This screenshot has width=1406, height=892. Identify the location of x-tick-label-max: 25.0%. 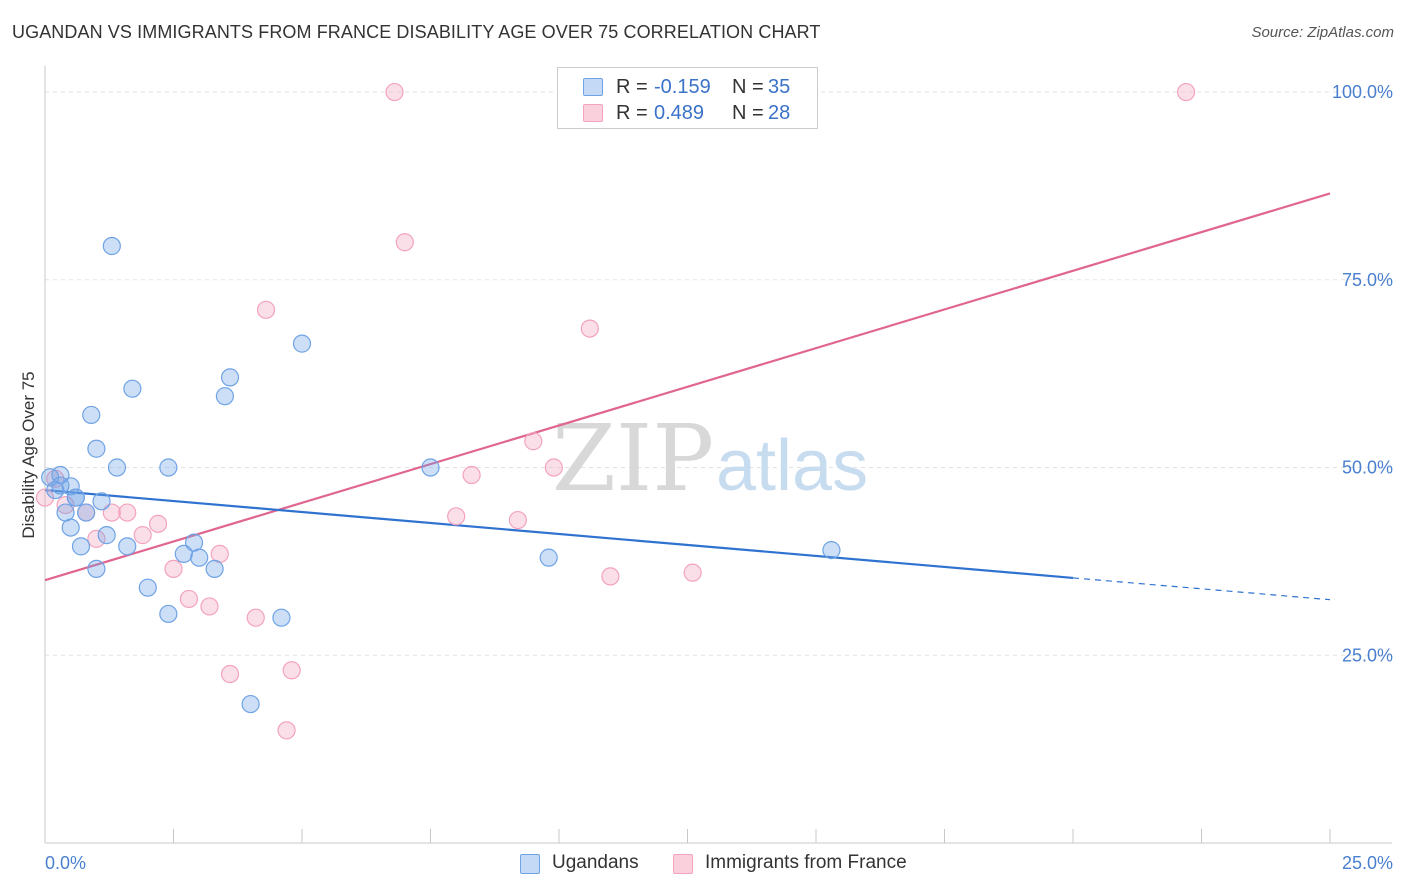
(1367, 863).